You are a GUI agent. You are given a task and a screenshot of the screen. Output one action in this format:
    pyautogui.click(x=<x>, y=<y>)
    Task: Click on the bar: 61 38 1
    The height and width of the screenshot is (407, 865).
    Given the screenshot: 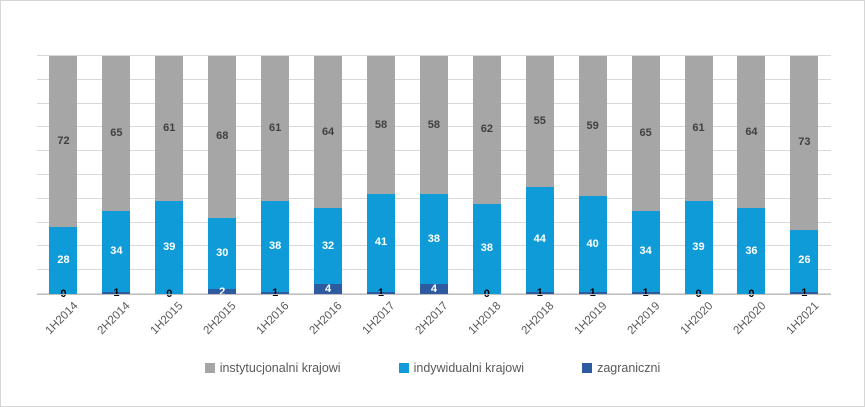 What is the action you would take?
    pyautogui.click(x=275, y=177)
    